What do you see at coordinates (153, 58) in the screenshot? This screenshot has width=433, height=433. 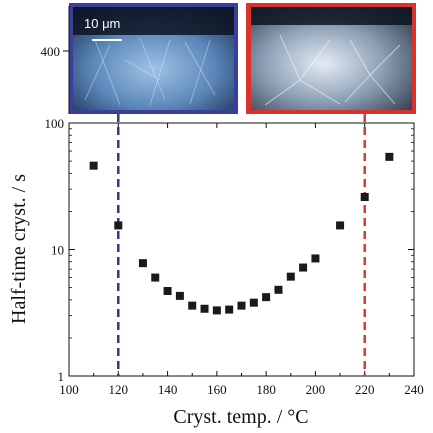 I see `inset-micrograph-left` at bounding box center [153, 58].